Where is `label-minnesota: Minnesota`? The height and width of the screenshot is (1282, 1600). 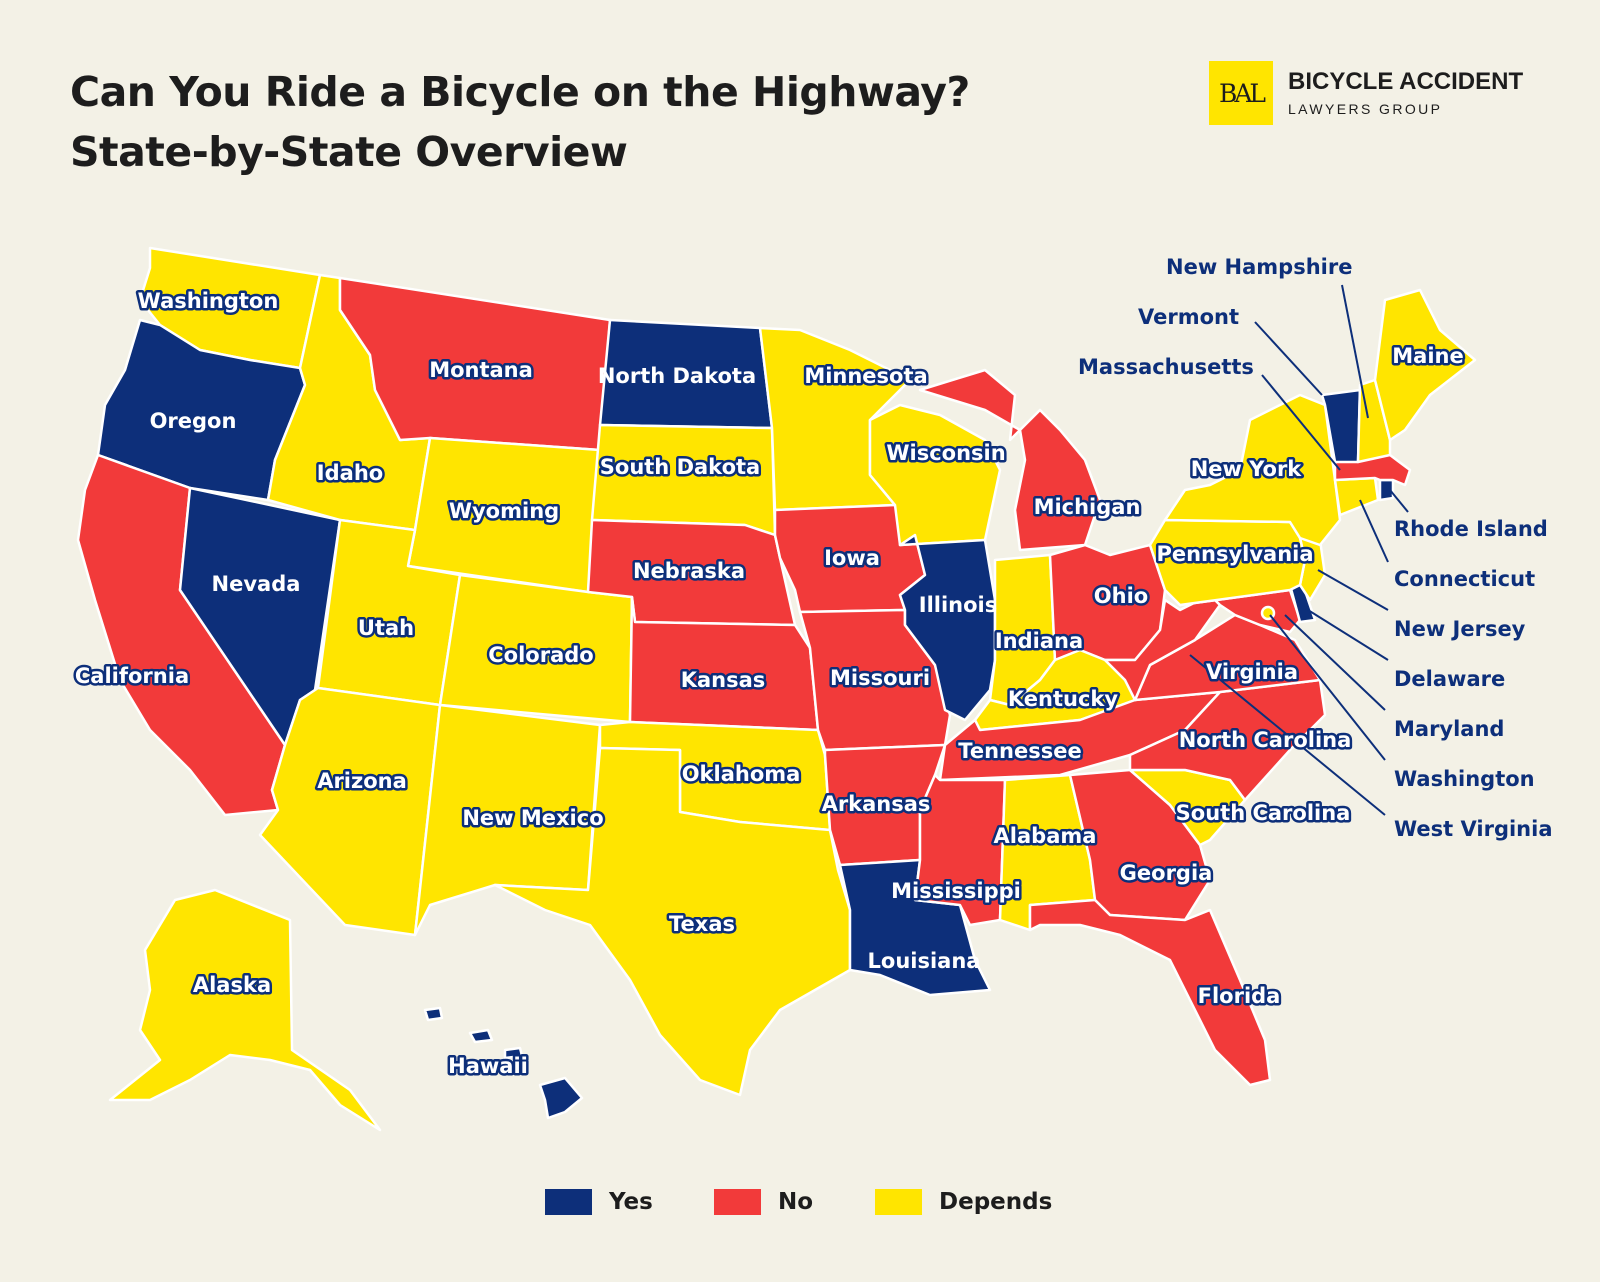 label-minnesota: Minnesota is located at coordinates (865, 376).